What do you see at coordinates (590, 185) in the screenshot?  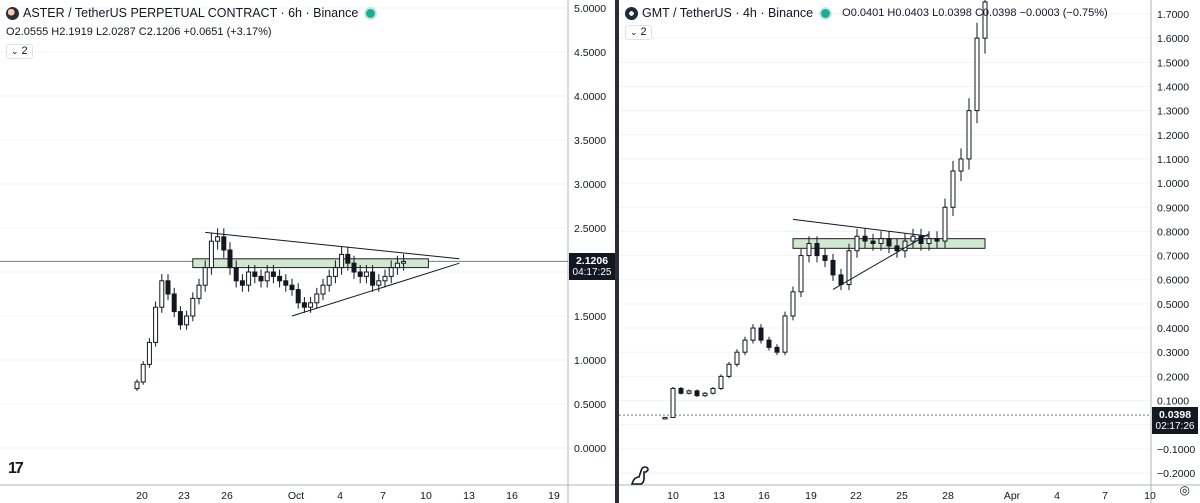 I see `y-tick-label: 3.0000` at bounding box center [590, 185].